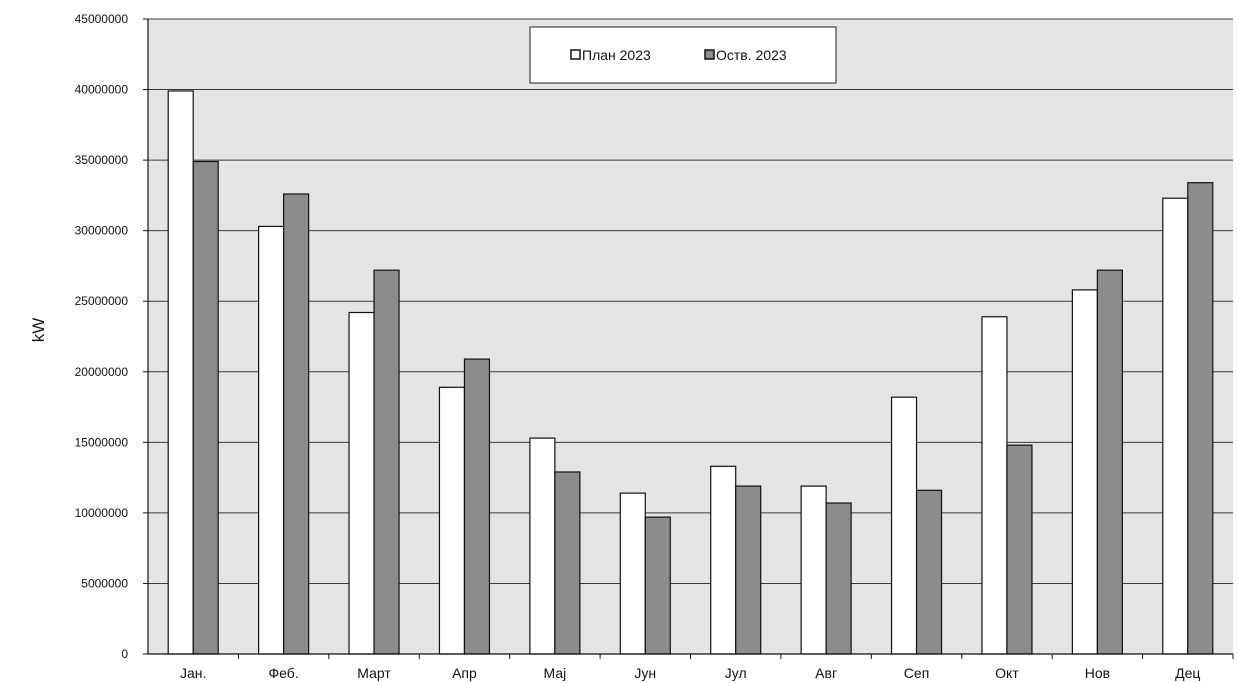 The width and height of the screenshot is (1238, 683). Describe the element at coordinates (1097, 673) in the screenshot. I see `x-tick-label: Нов` at that location.